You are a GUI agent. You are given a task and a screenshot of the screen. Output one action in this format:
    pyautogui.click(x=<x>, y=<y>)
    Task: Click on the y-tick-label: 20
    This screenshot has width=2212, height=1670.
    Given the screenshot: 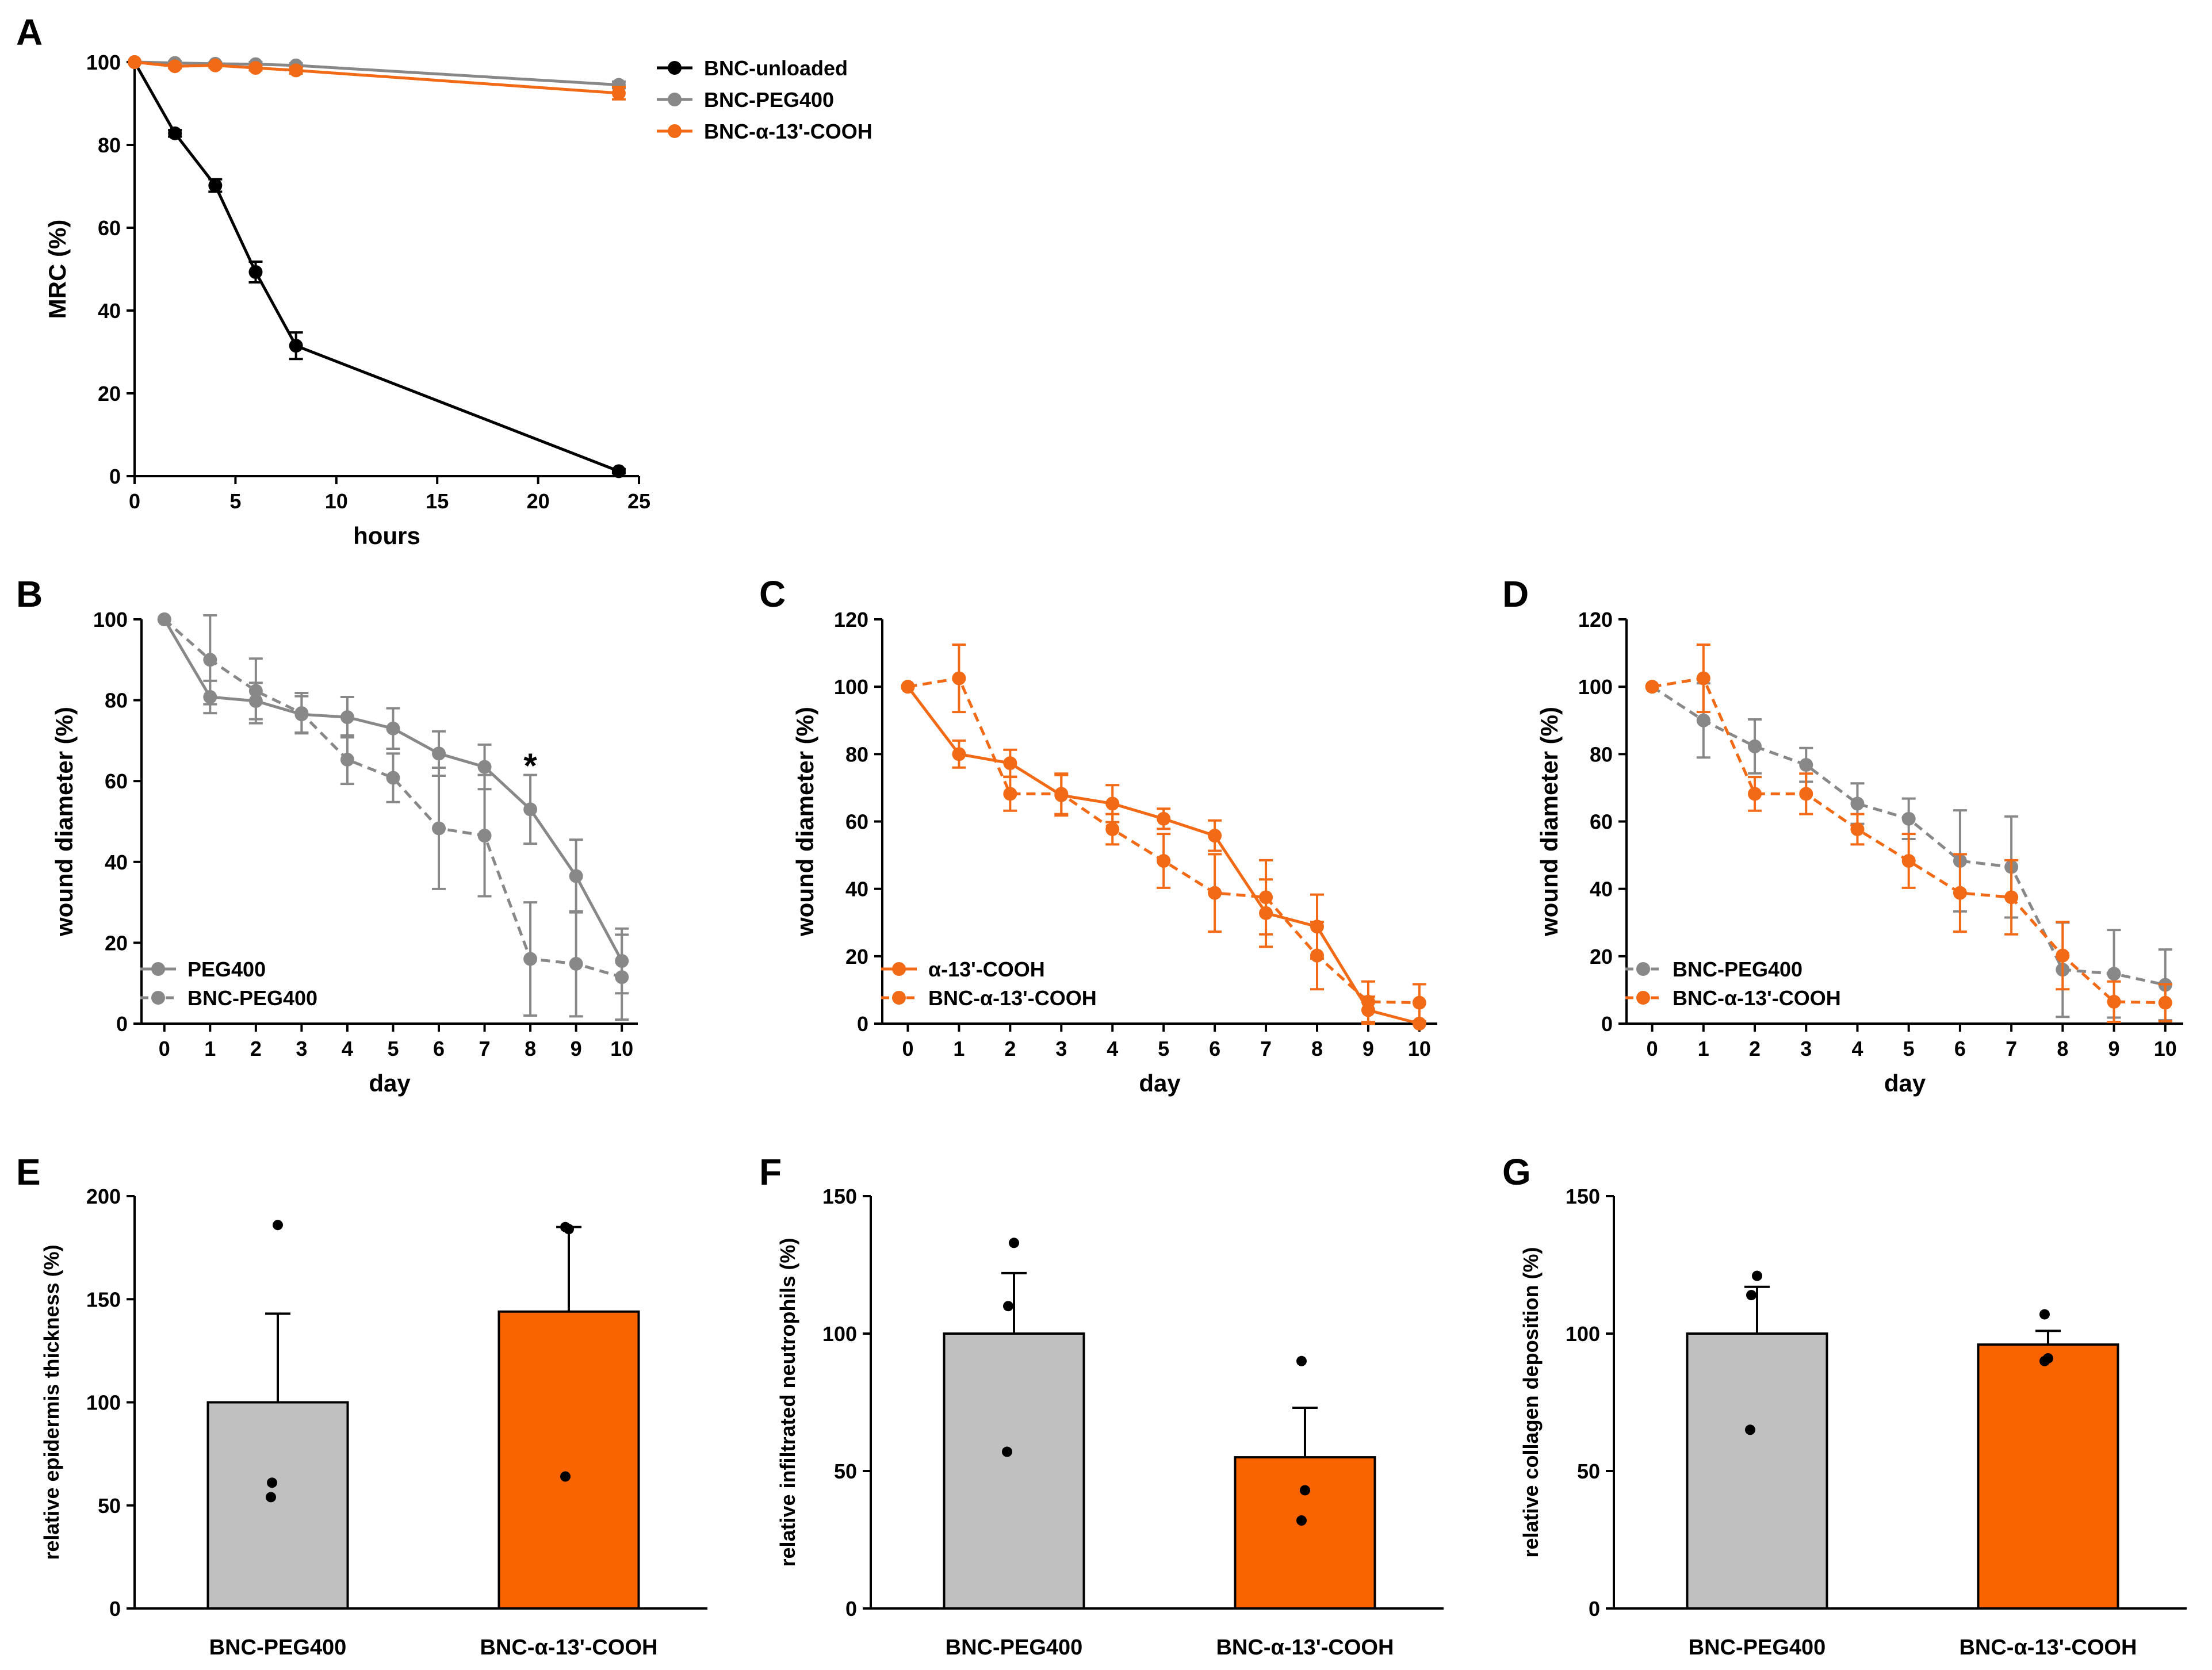 What is the action you would take?
    pyautogui.click(x=109, y=393)
    